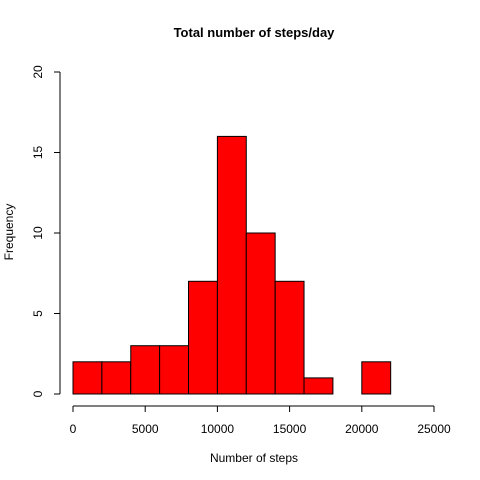 The height and width of the screenshot is (480, 480). What do you see at coordinates (38, 72) in the screenshot?
I see `y-tick-label: 20` at bounding box center [38, 72].